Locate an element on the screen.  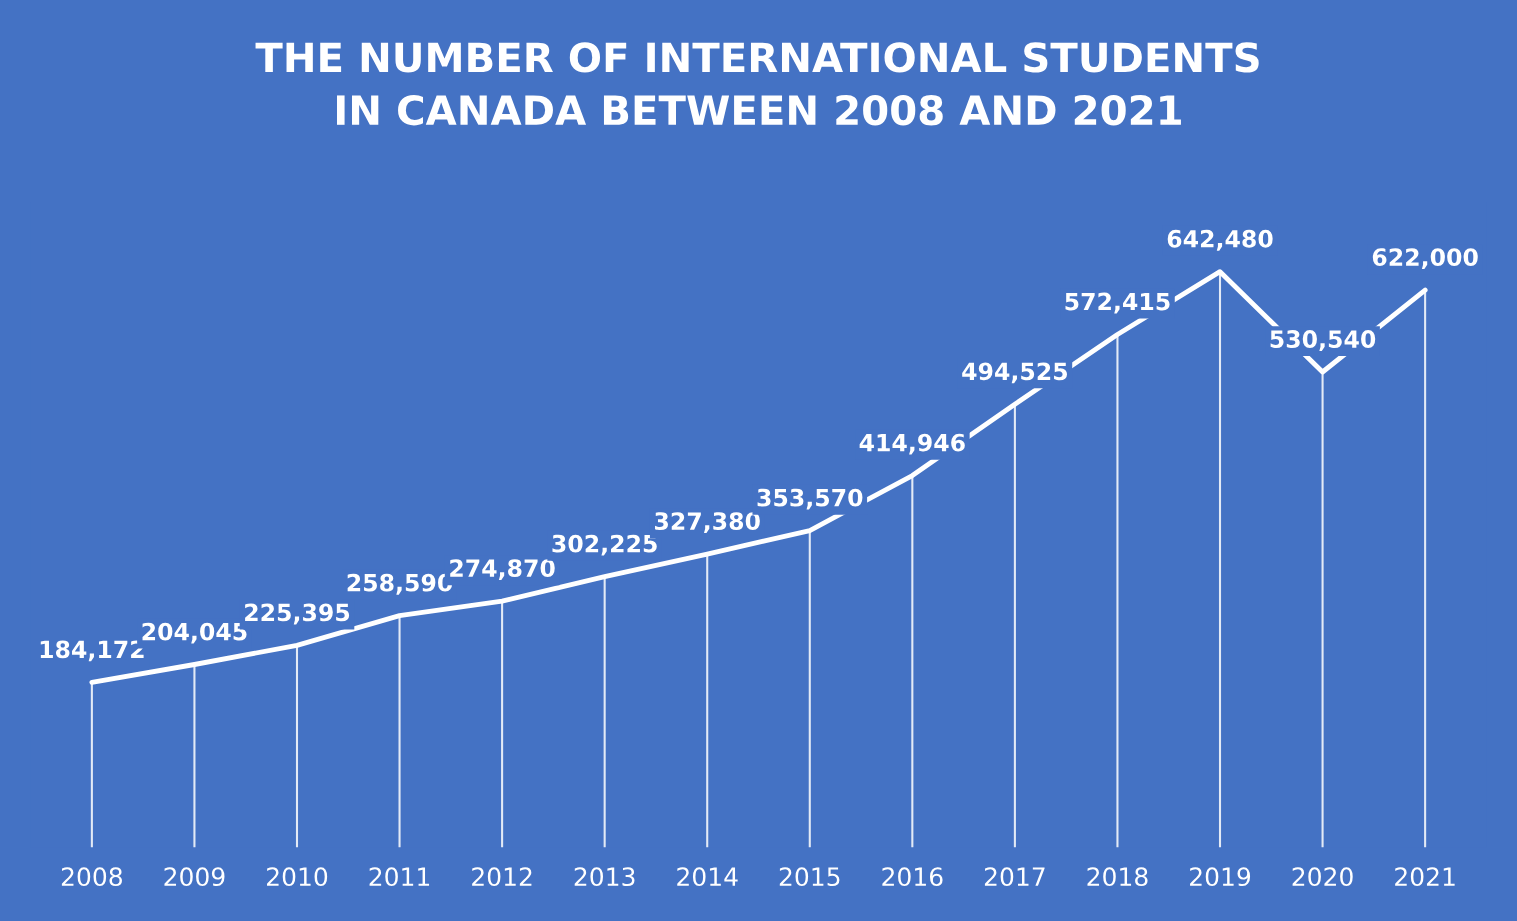
data-label: 494,525 is located at coordinates (1015, 373).